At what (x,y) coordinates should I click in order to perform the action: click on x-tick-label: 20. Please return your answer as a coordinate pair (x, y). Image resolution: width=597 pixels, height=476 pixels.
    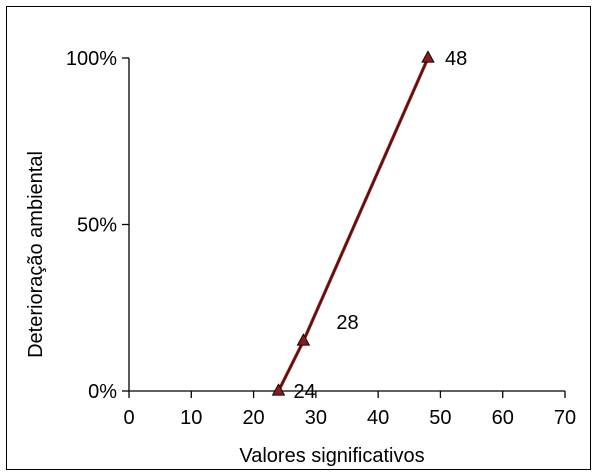
    Looking at the image, I should click on (253, 418).